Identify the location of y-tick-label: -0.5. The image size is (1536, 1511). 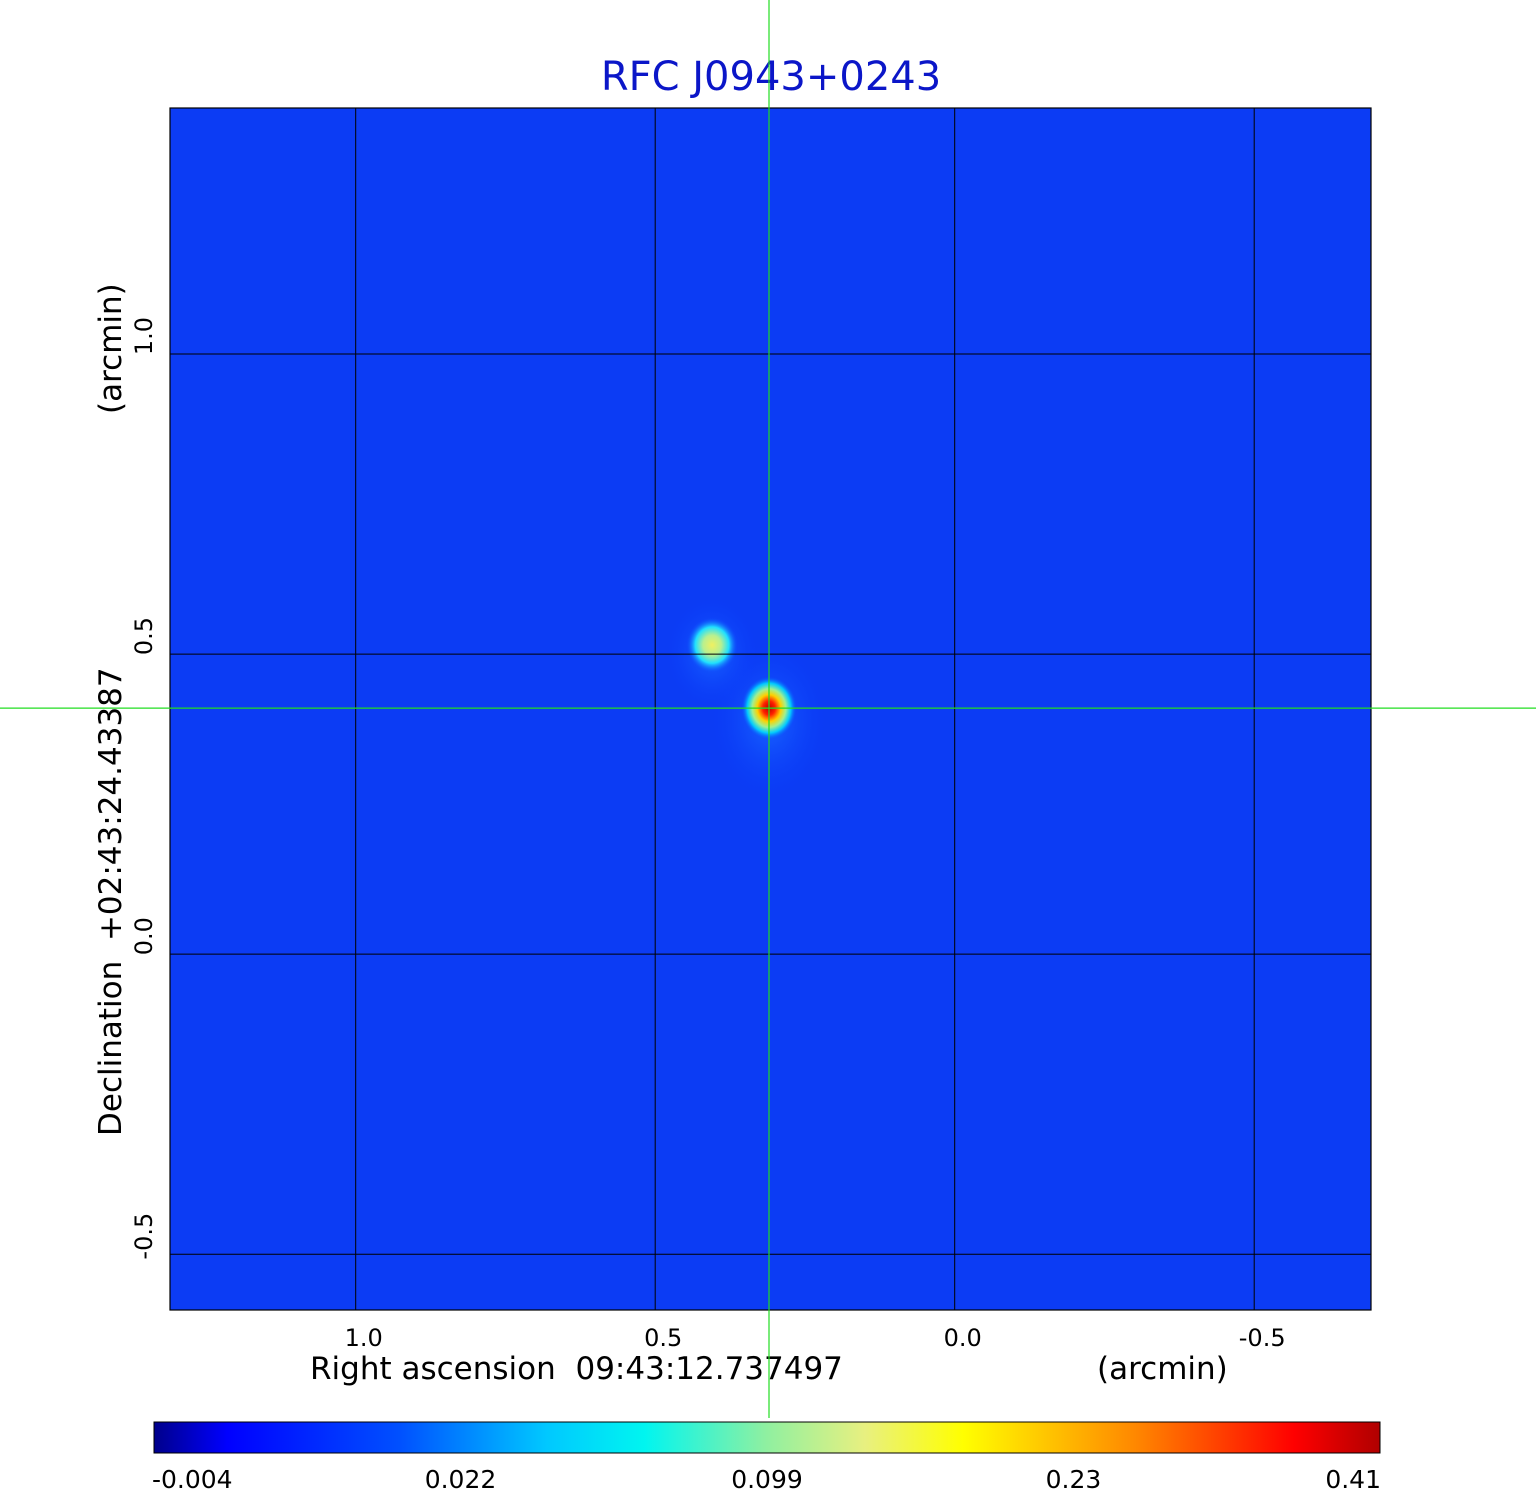
(144, 1236).